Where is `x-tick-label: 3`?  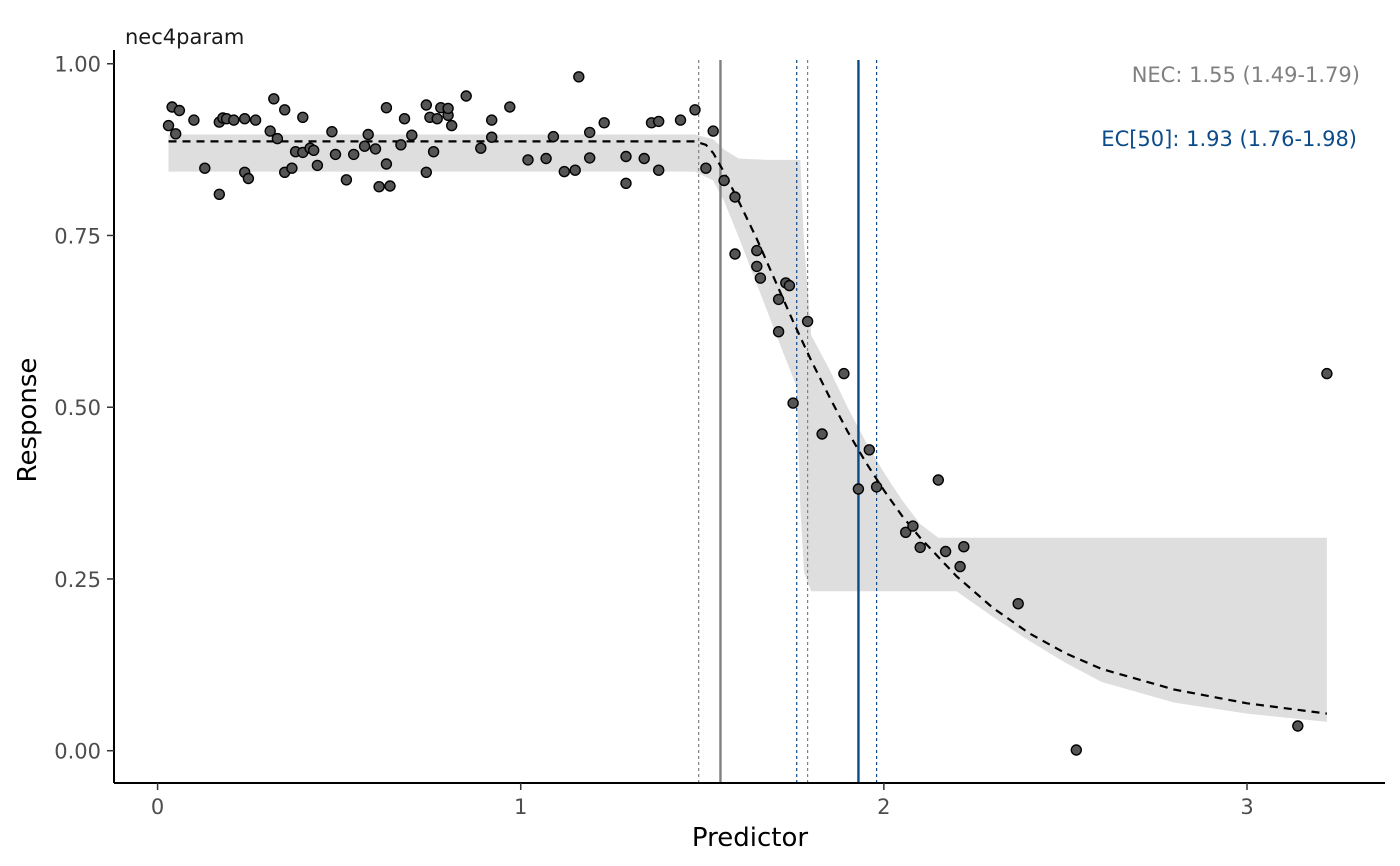
x-tick-label: 3 is located at coordinates (1246, 807).